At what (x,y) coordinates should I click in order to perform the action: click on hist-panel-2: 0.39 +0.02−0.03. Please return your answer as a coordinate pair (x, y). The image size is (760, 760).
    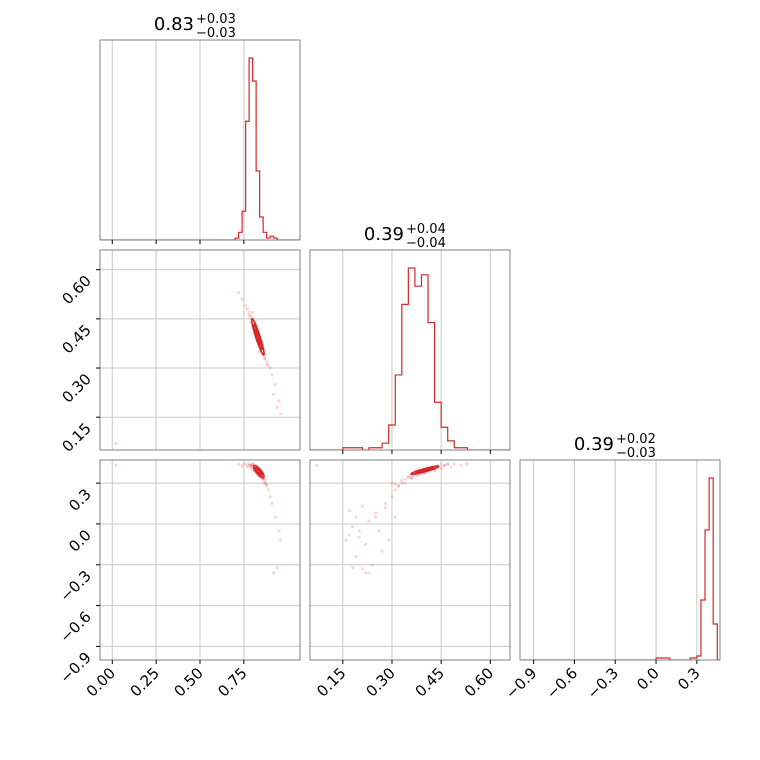
    Looking at the image, I should click on (620, 546).